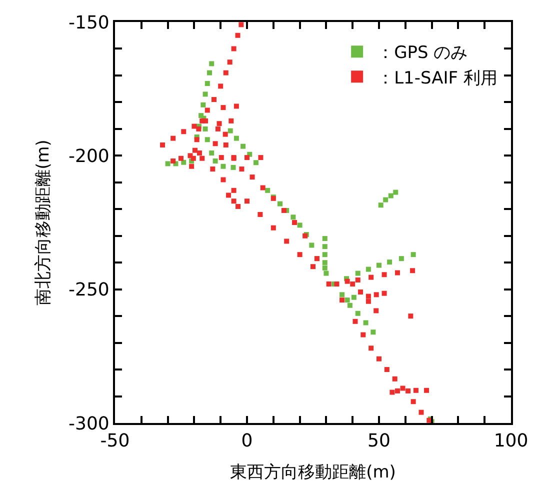 The width and height of the screenshot is (541, 492). Describe the element at coordinates (89, 156) in the screenshot. I see `y-tick-label: -200` at that location.